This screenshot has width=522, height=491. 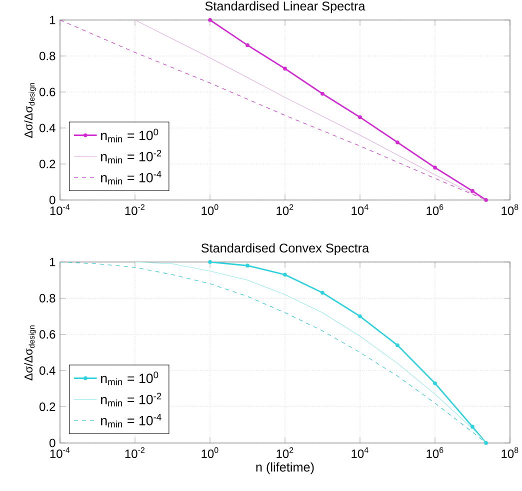 What do you see at coordinates (285, 468) in the screenshot?
I see `x-axis-title: n (lifetime)` at bounding box center [285, 468].